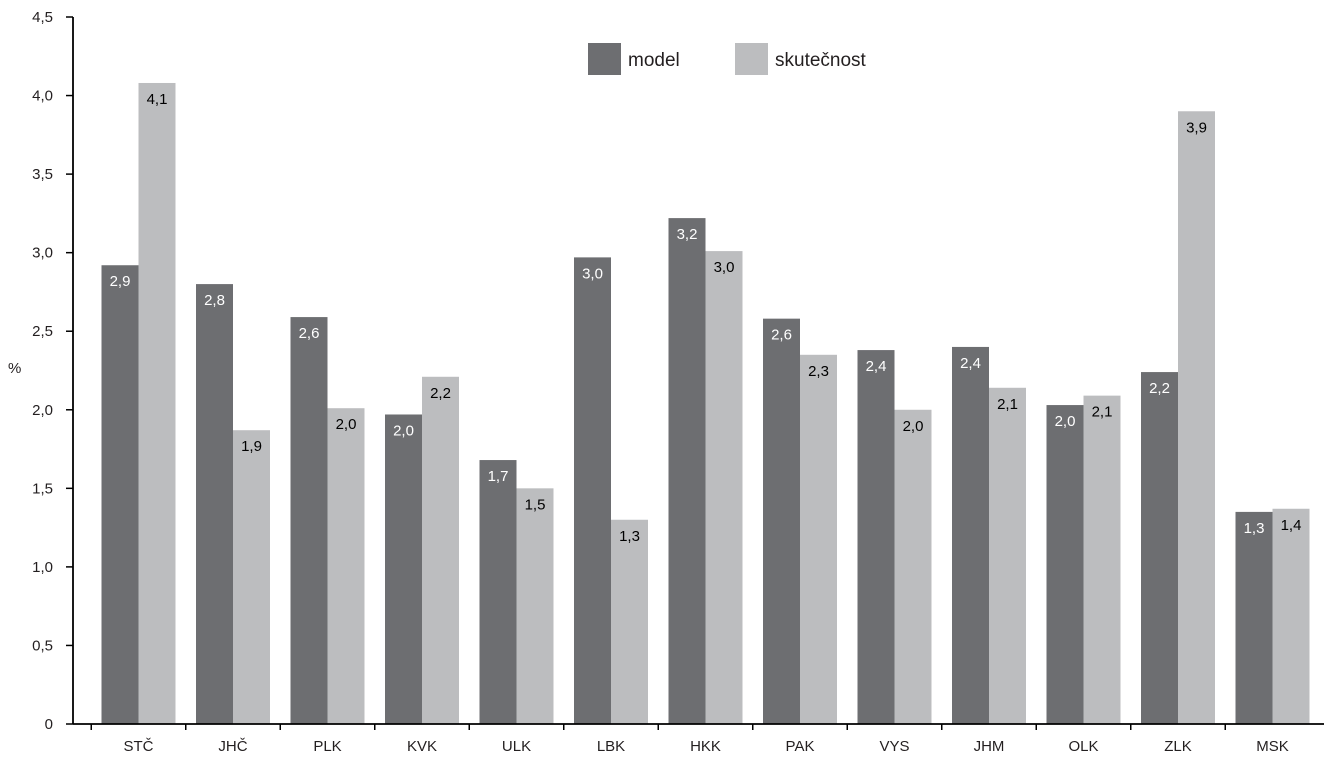 This screenshot has height=758, width=1324. What do you see at coordinates (14, 368) in the screenshot?
I see `y-axis-label: %` at bounding box center [14, 368].